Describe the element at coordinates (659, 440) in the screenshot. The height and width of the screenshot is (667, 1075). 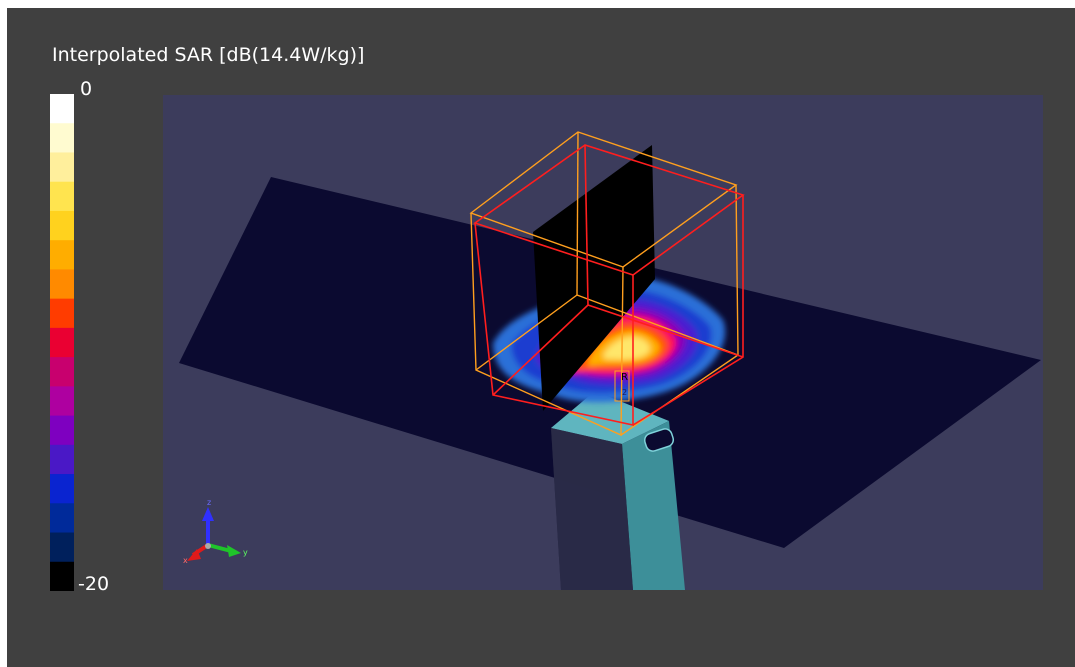
I see `device-port` at that location.